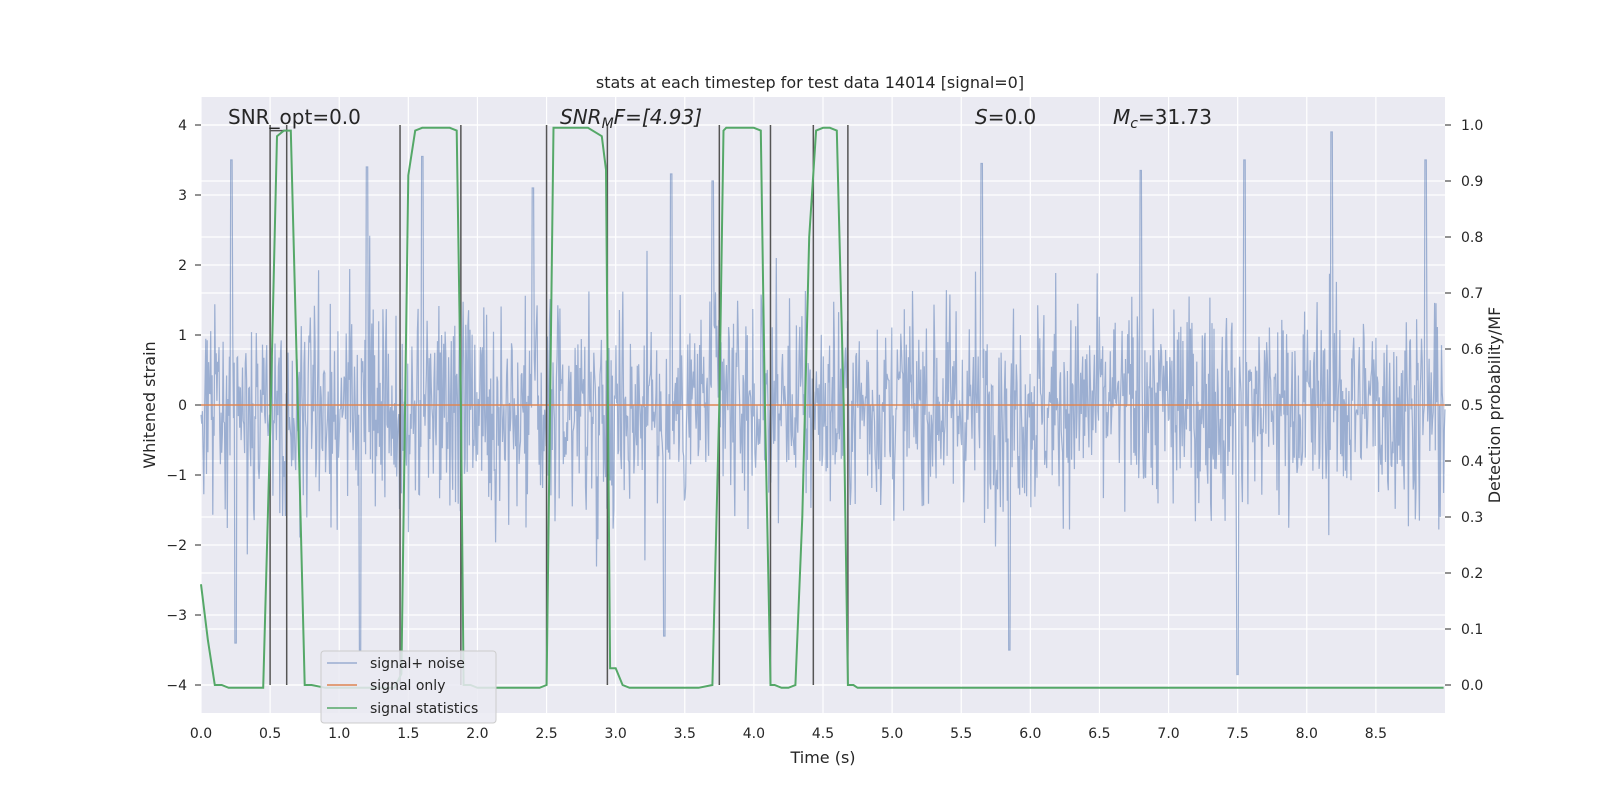 The width and height of the screenshot is (1600, 800). What do you see at coordinates (1134, 124) in the screenshot?
I see `annotation-mc-sub: c` at bounding box center [1134, 124].